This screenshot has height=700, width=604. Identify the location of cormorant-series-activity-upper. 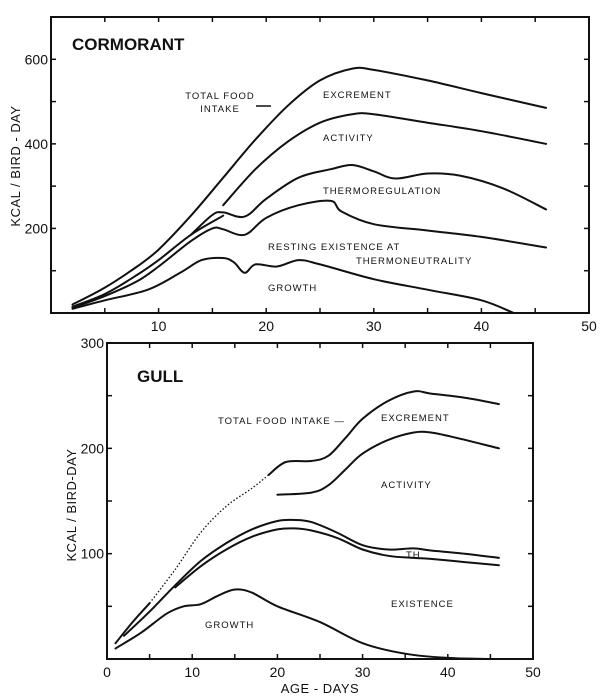
(384, 159).